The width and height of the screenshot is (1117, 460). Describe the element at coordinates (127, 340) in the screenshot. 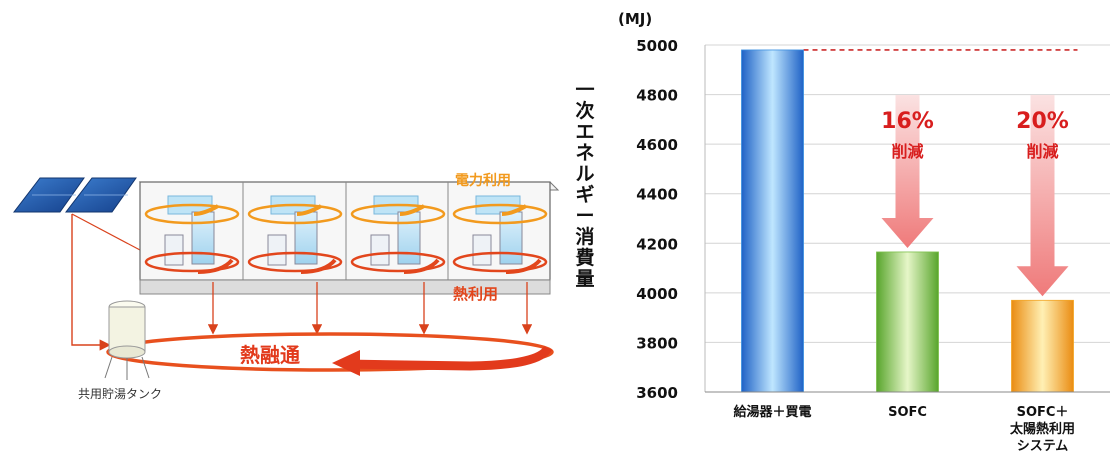

I see `storage-tank-icon` at that location.